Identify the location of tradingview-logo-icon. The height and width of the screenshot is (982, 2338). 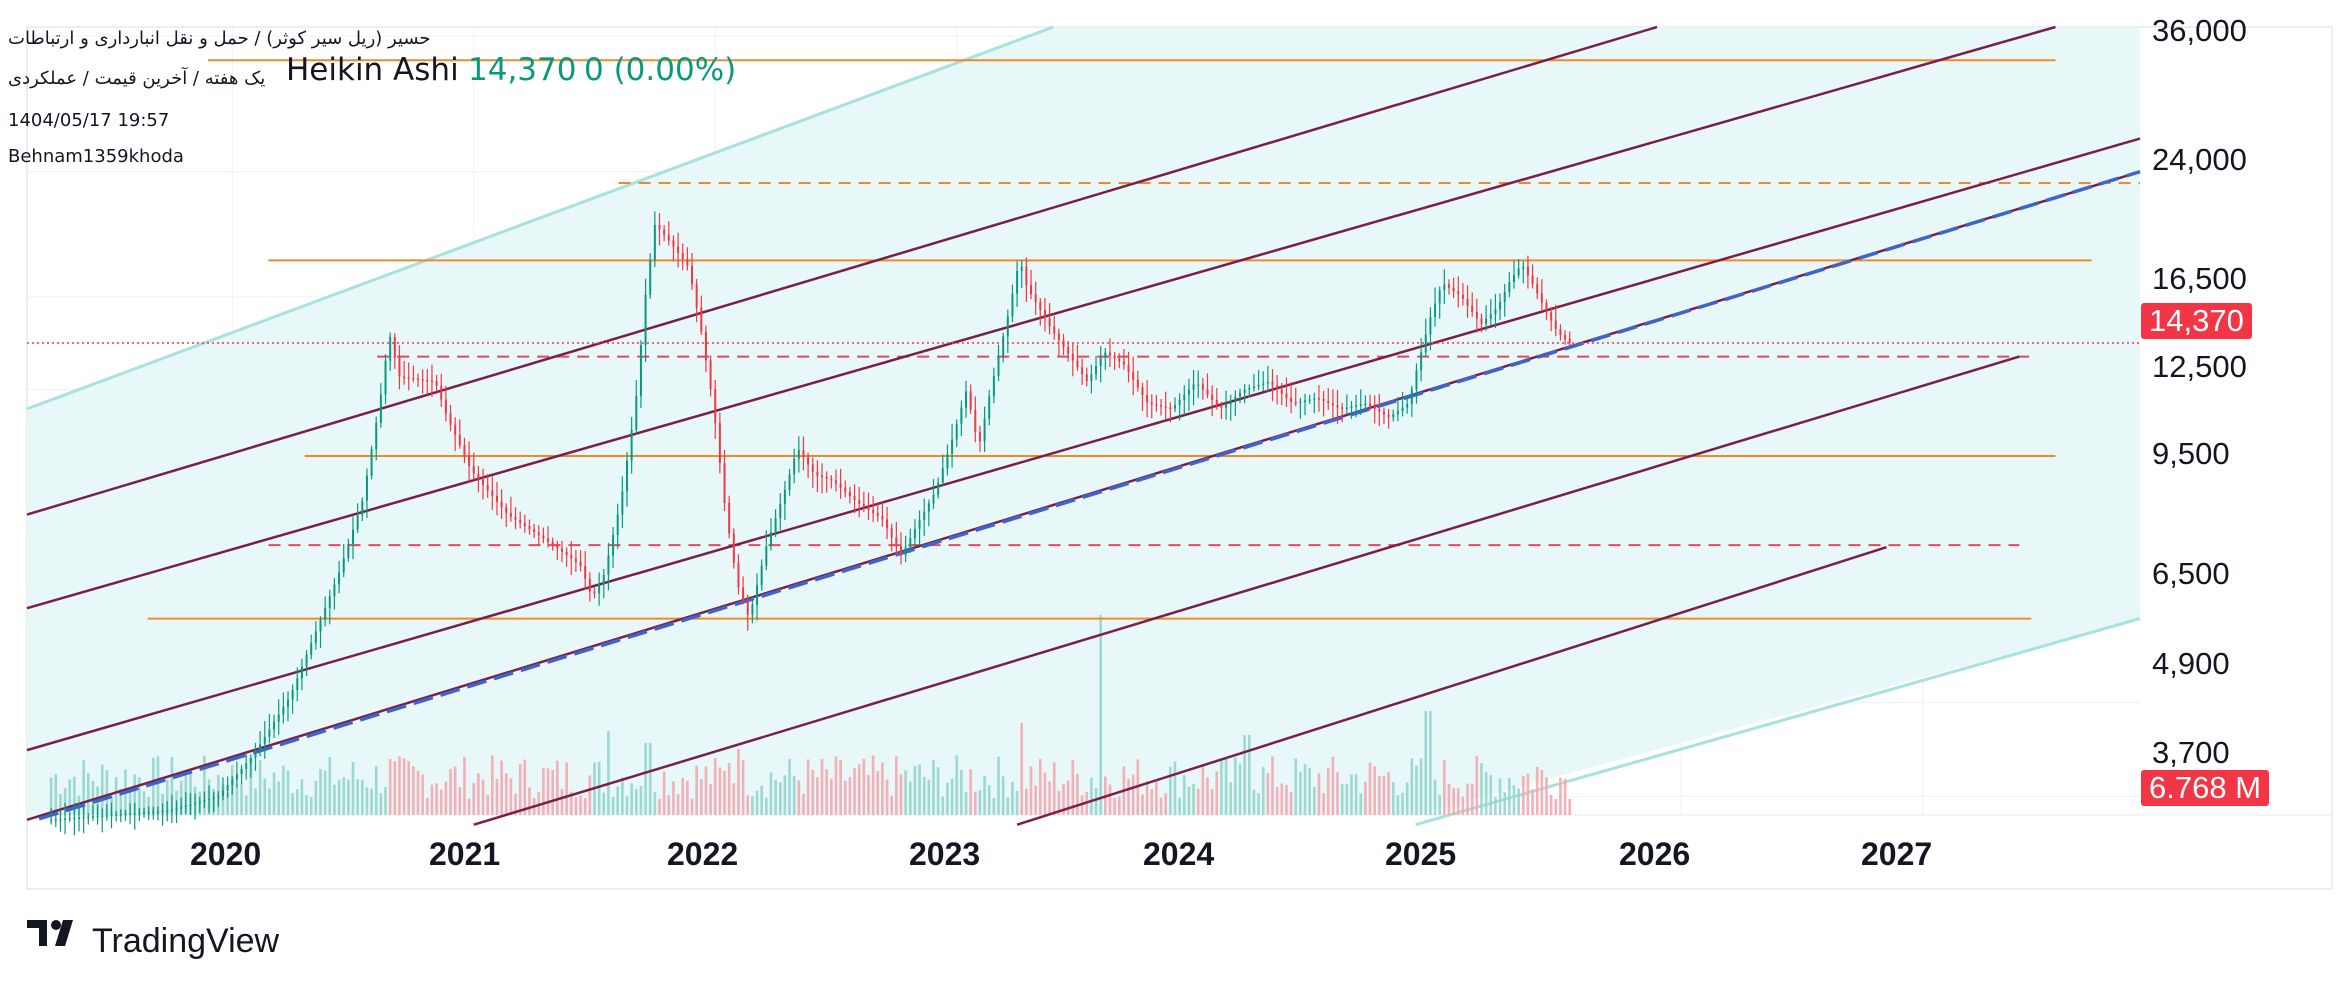
(55, 933).